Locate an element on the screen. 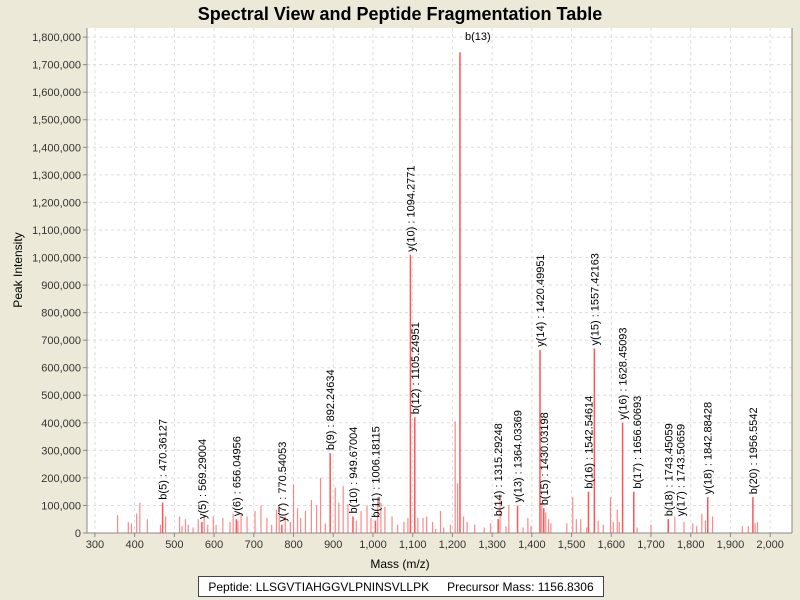  x-tick-label: 1,700 is located at coordinates (651, 545).